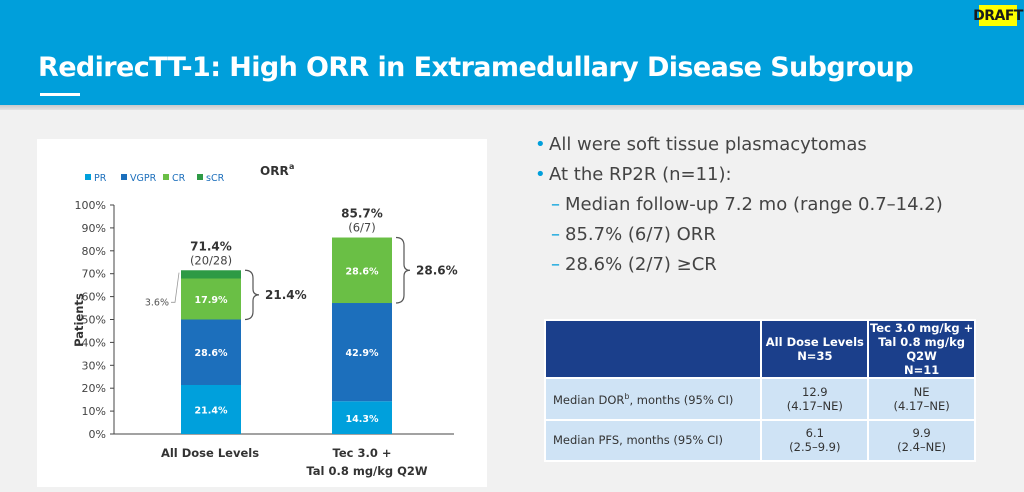 The width and height of the screenshot is (1024, 492). What do you see at coordinates (921, 440) in the screenshot?
I see `cell-pfs-rp2r: 9.9 (2.4–NE)` at bounding box center [921, 440].